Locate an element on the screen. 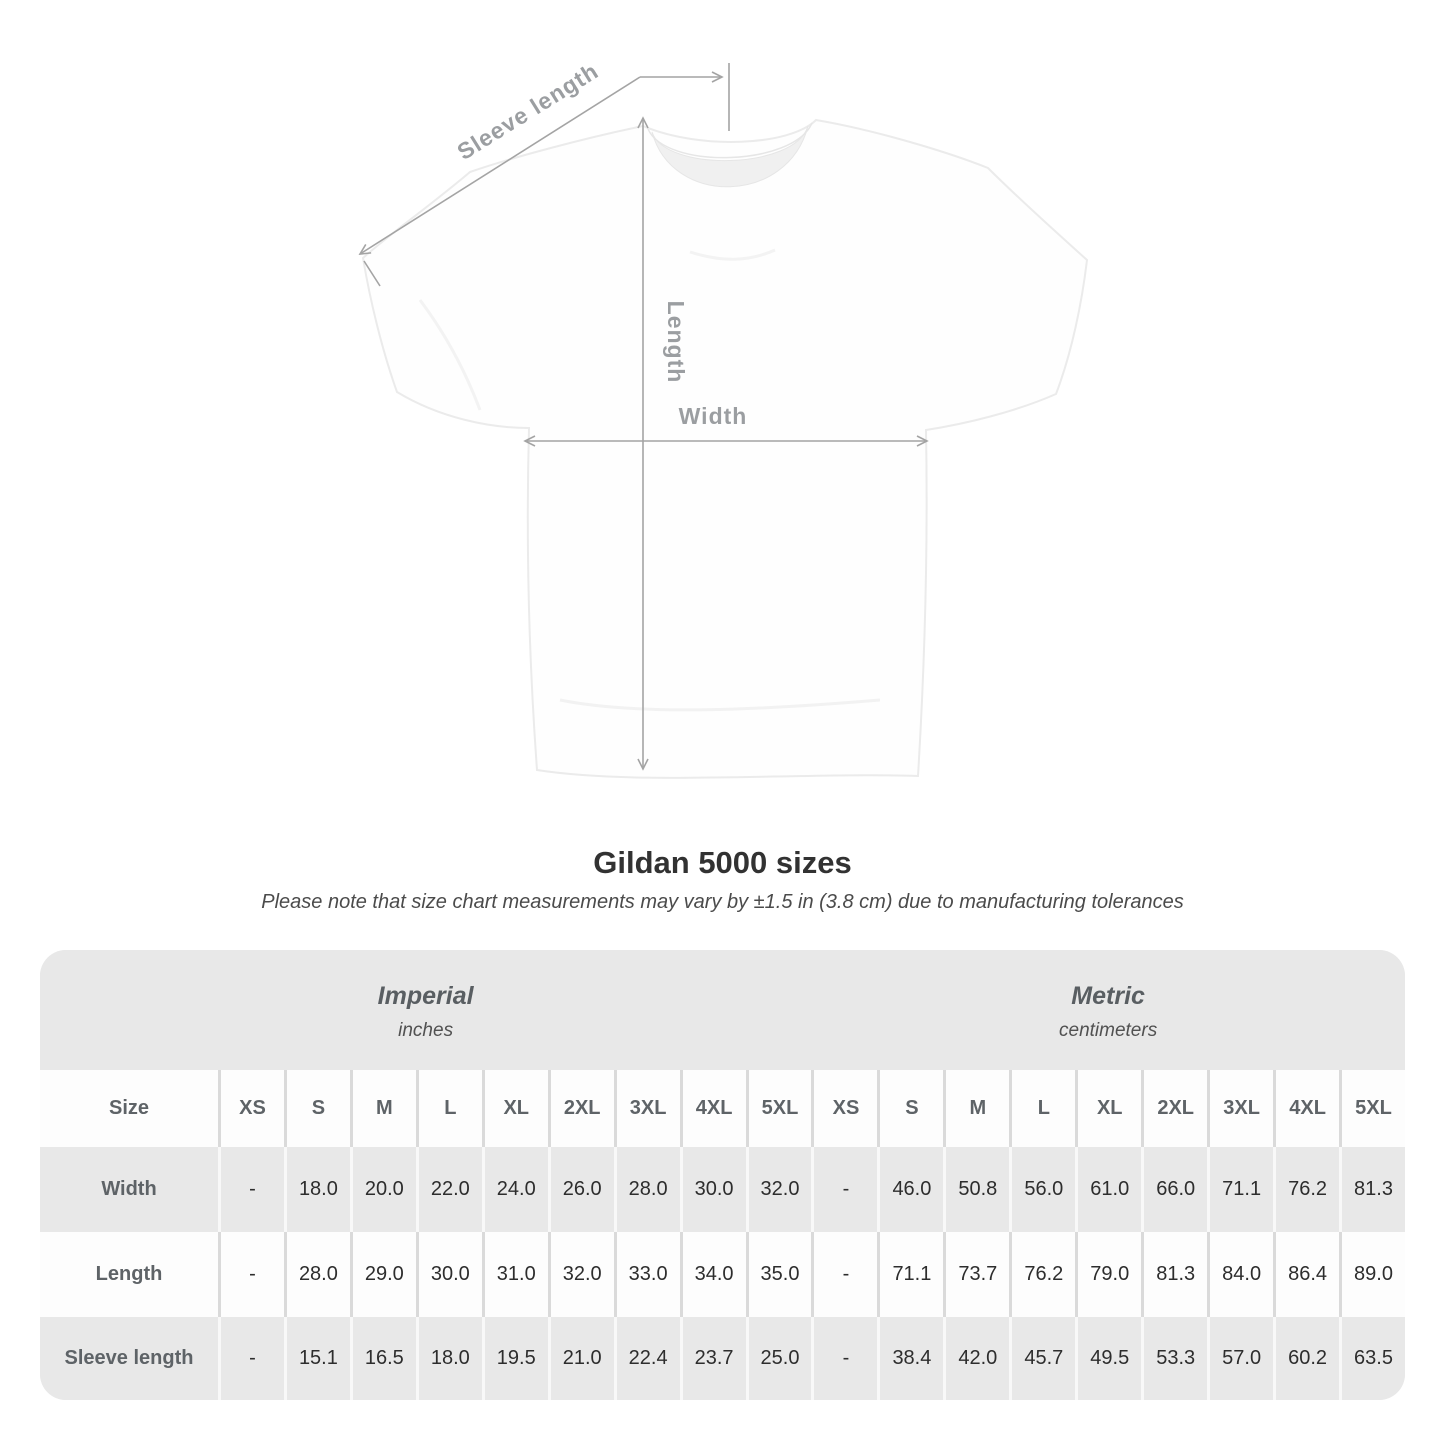  value-cell-metric: 86.4 is located at coordinates (1306, 1274).